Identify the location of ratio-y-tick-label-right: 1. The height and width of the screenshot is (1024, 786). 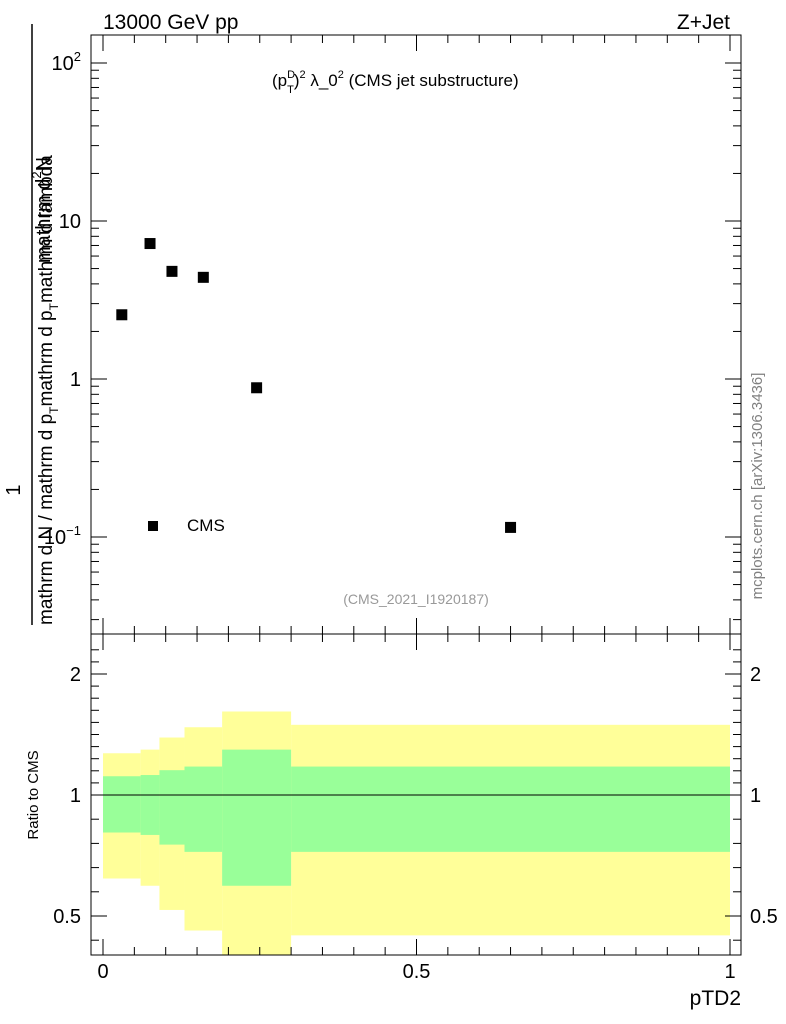
(755, 796).